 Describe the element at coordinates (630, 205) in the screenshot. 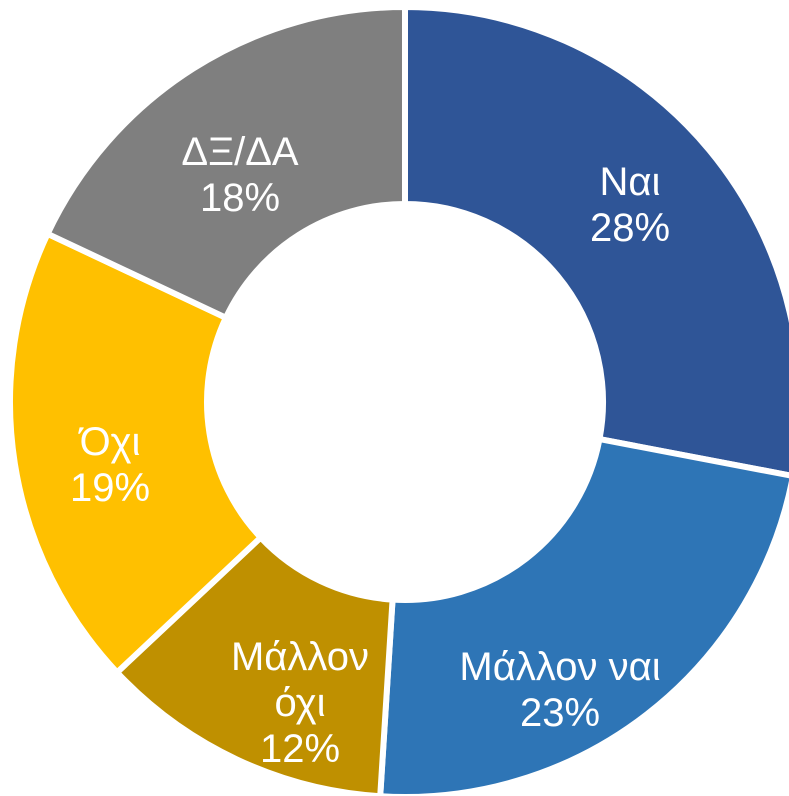

I see `slice-label: Ναι 28%` at that location.